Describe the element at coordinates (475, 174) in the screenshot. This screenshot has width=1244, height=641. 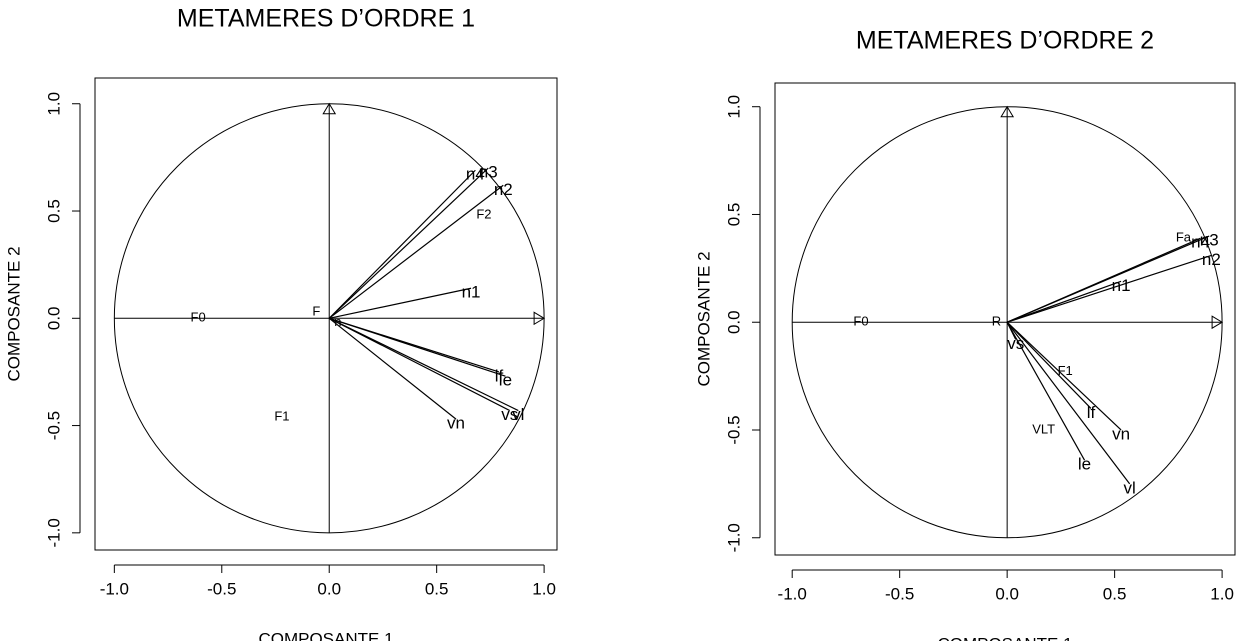
I see `vector-label: n4` at that location.